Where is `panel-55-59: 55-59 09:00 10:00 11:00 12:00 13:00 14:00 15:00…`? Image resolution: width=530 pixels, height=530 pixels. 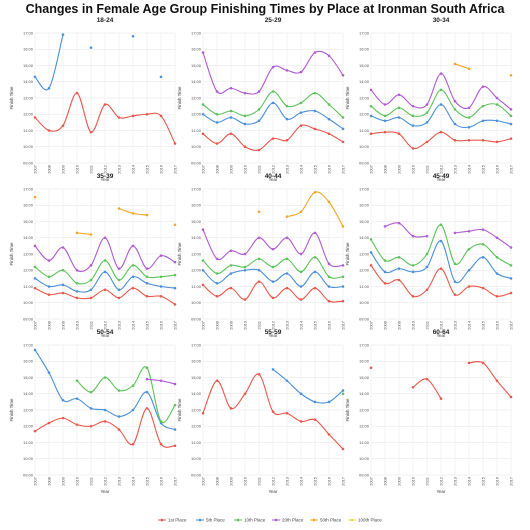
panel-55-59: 55-59 09:00 10:00 11:00 12:00 13:00 14:00 15:00… is located at coordinates (261, 411).